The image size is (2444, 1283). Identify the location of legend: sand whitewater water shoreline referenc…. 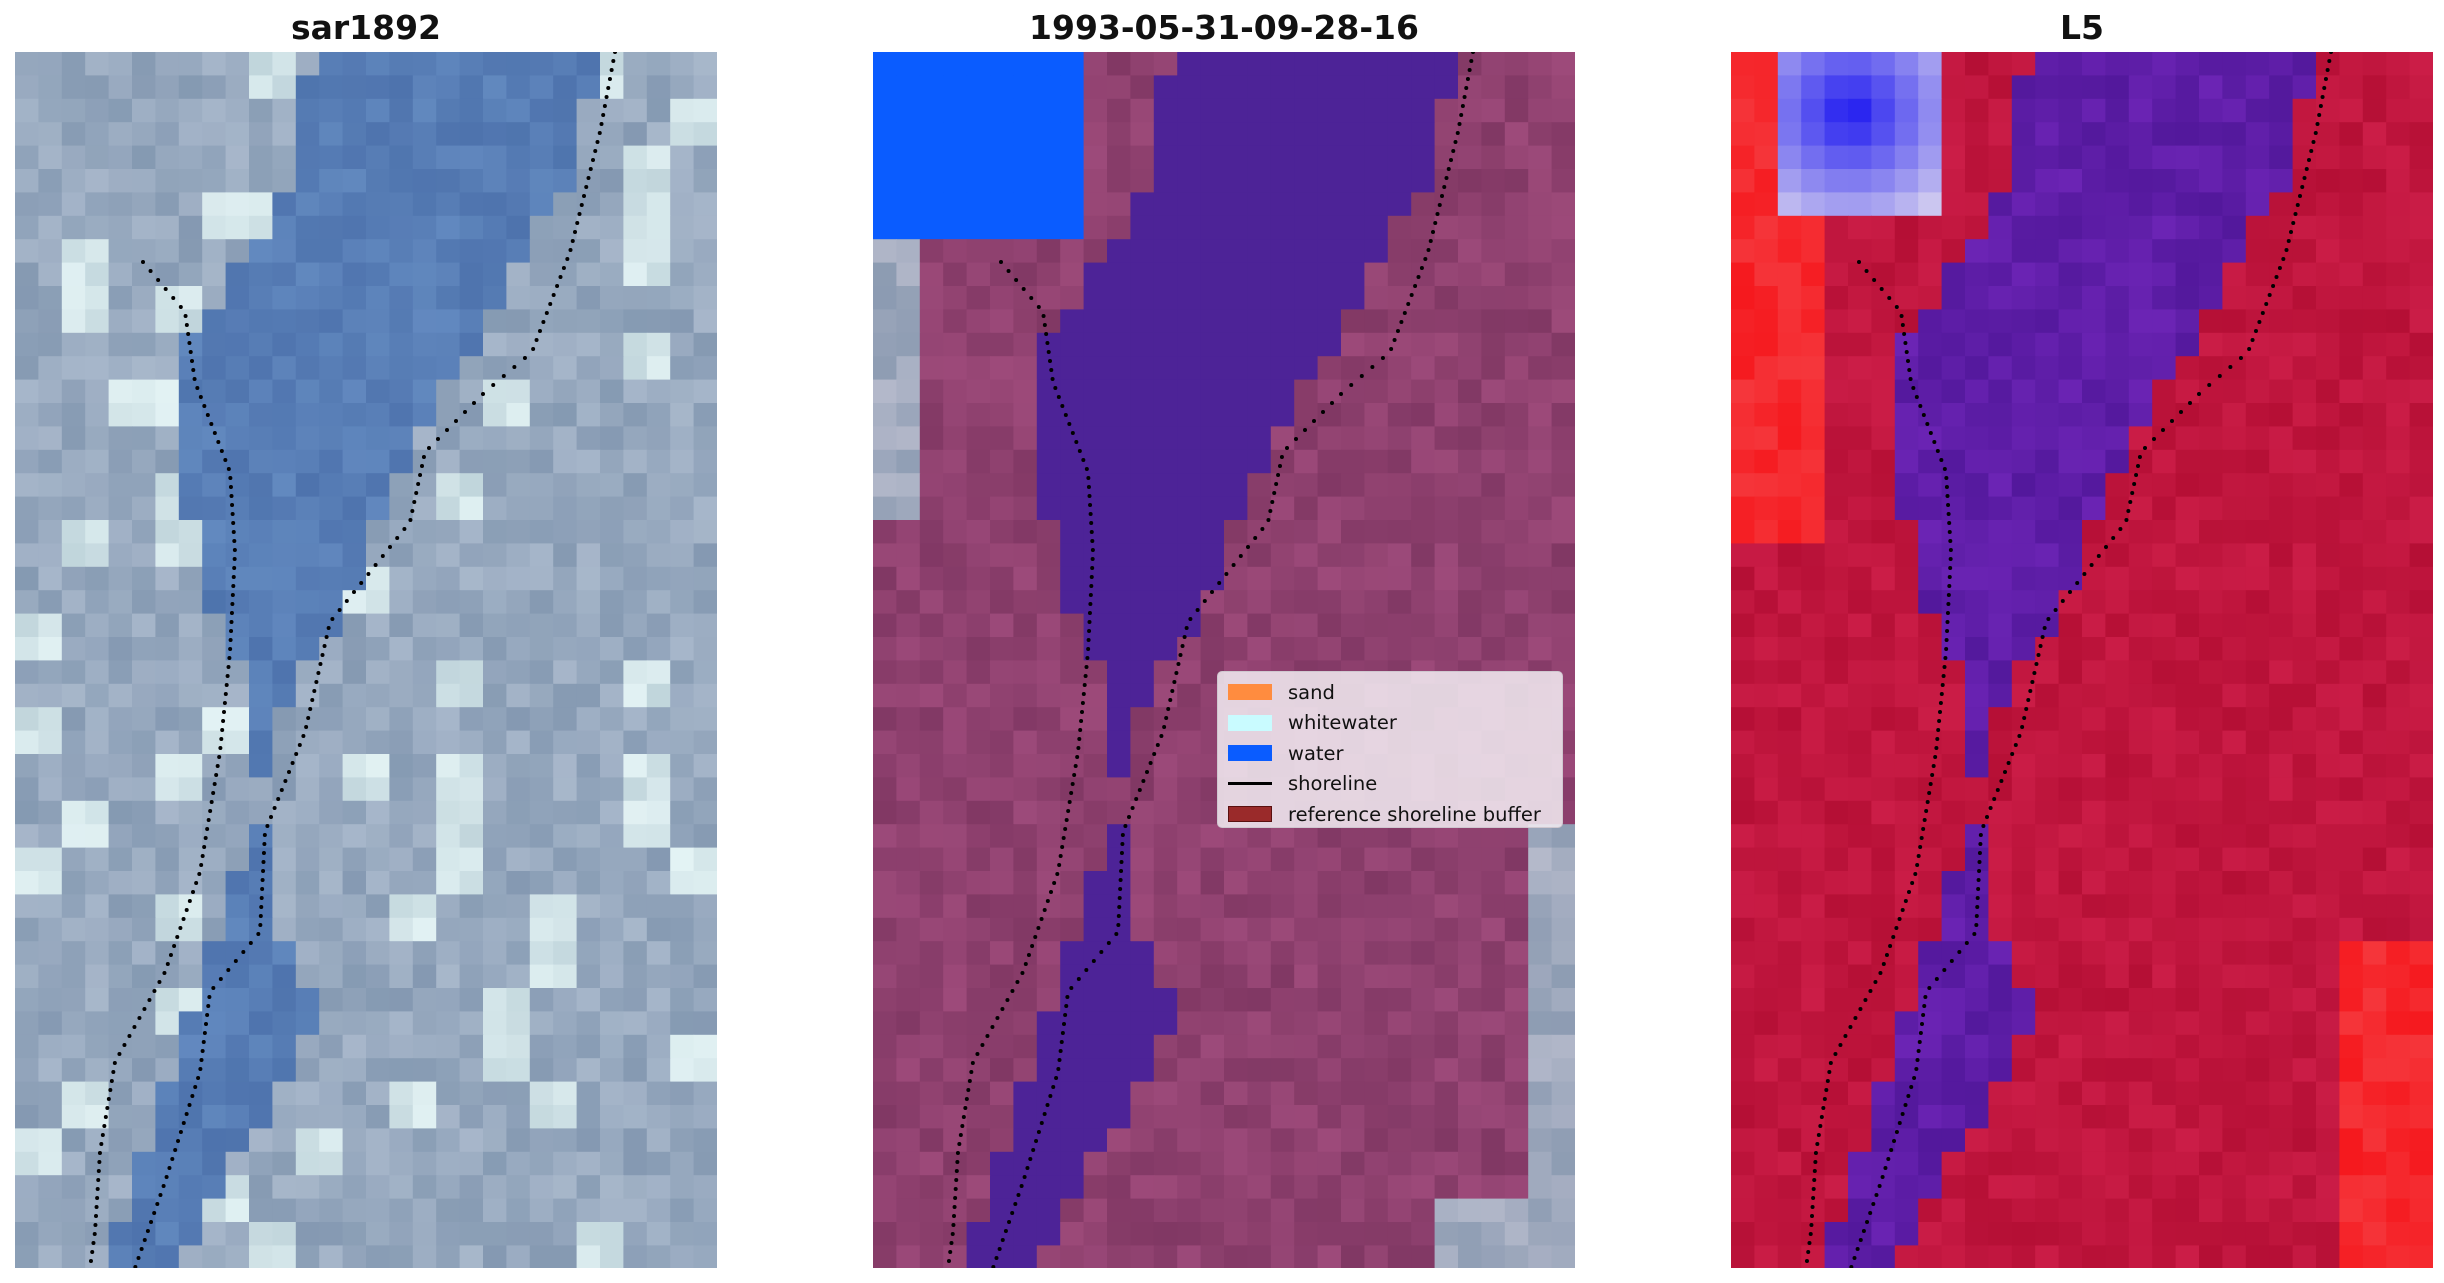
(1390, 749).